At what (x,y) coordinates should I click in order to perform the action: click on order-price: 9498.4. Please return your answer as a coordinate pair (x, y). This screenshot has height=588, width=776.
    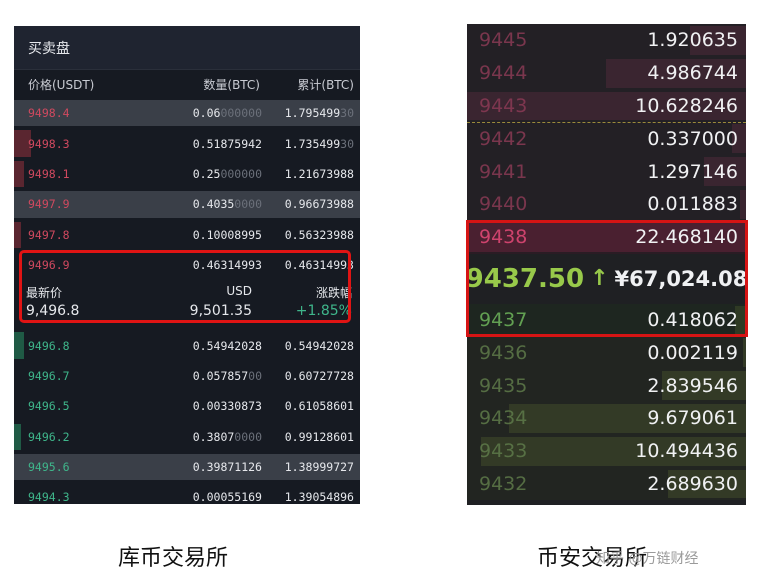
    Looking at the image, I should click on (49, 113).